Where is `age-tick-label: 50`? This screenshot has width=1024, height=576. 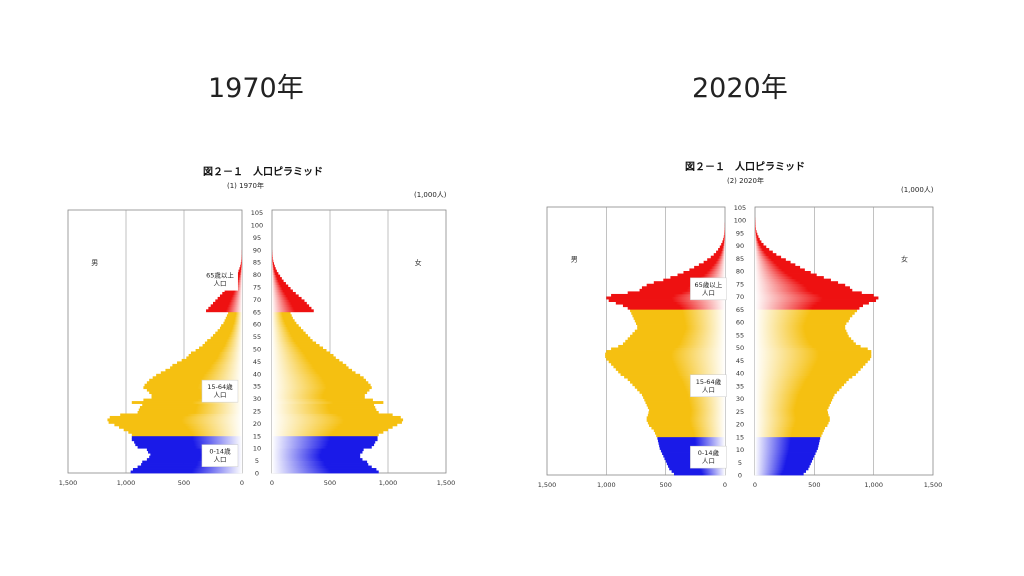 age-tick-label: 50 is located at coordinates (740, 348).